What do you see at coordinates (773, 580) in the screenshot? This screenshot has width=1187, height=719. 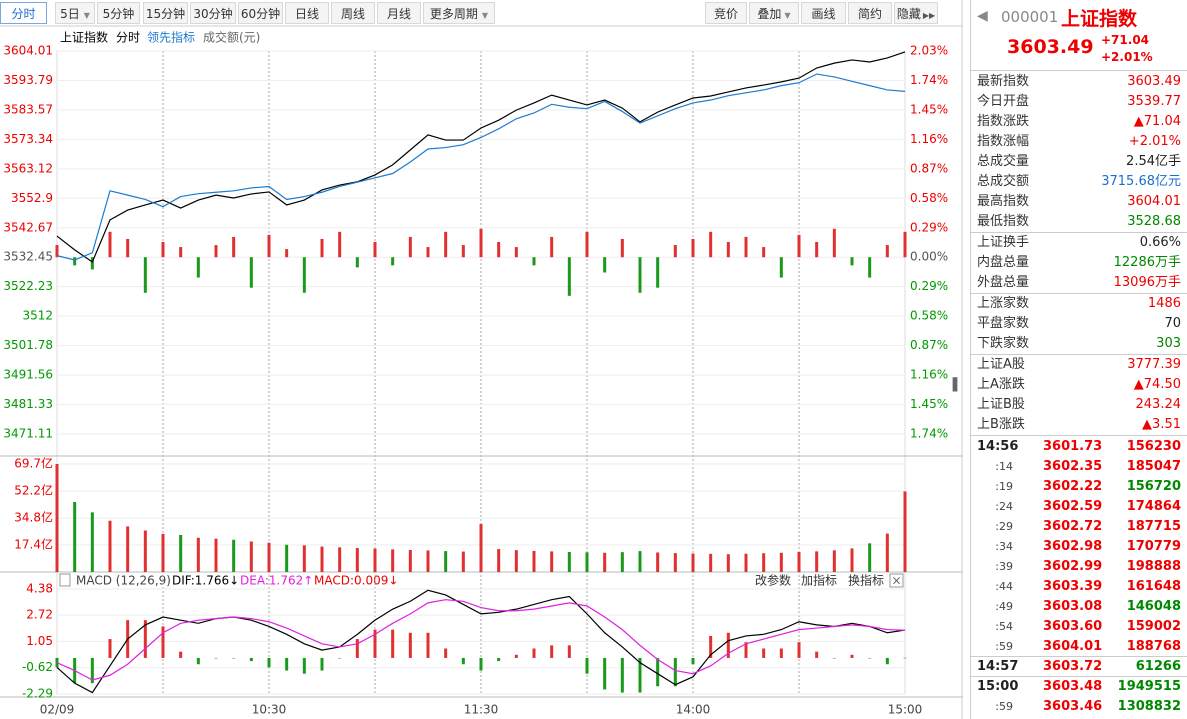 I see `panel-tool: 改参数` at bounding box center [773, 580].